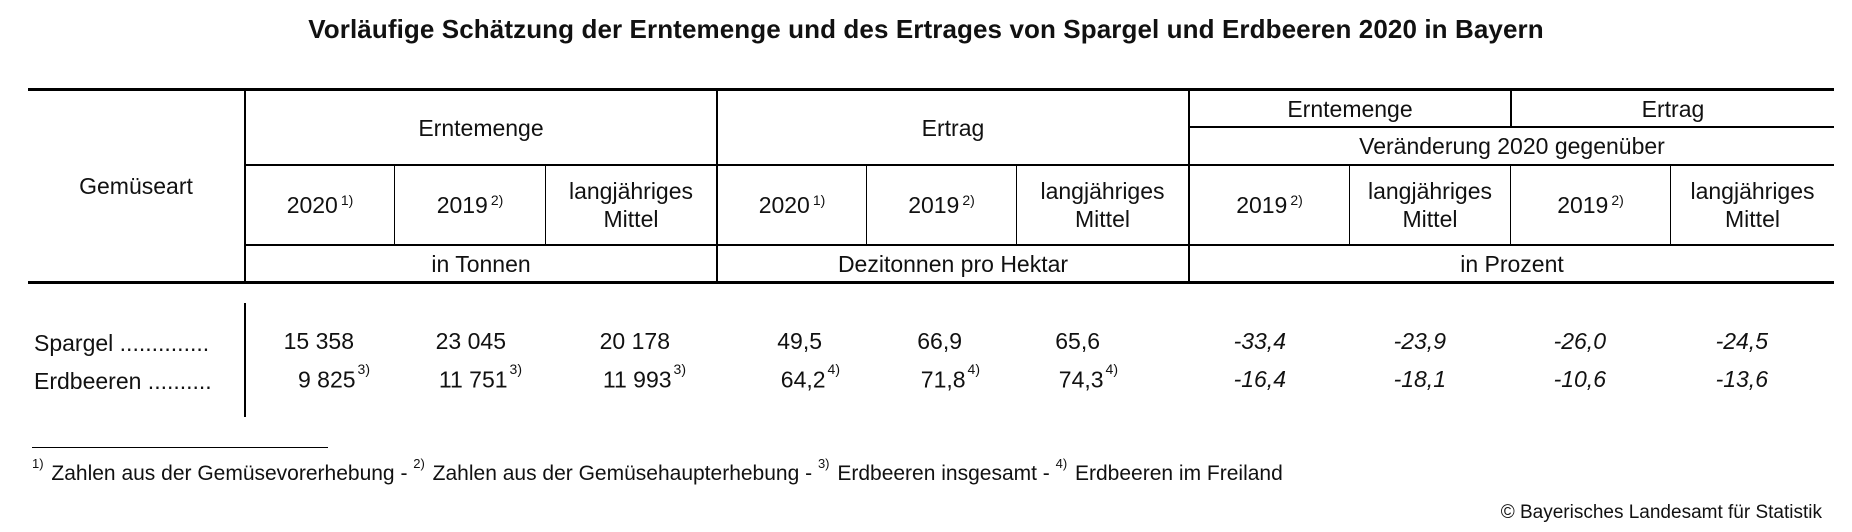 This screenshot has width=1852, height=532. Describe the element at coordinates (1430, 205) in the screenshot. I see `col-header-change-erntemenge-mittel: langjähriges Mittel` at that location.